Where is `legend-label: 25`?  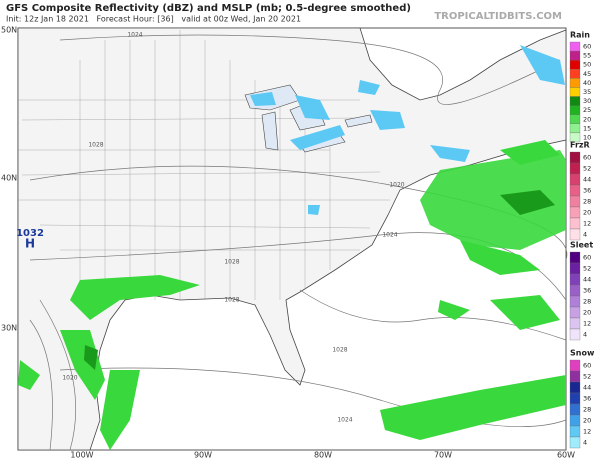 legend-label: 25 is located at coordinates (587, 110).